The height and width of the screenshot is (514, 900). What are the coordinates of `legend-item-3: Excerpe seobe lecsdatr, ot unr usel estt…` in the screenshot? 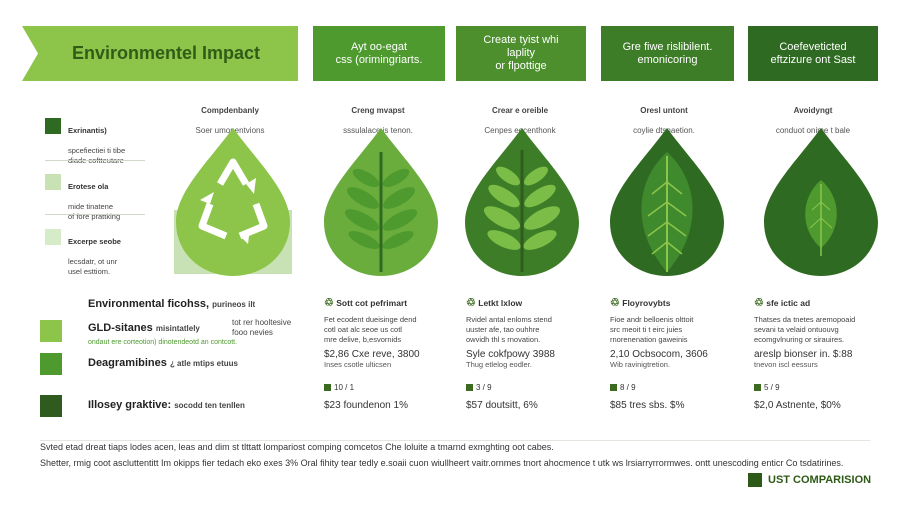 It's located at (94, 252).